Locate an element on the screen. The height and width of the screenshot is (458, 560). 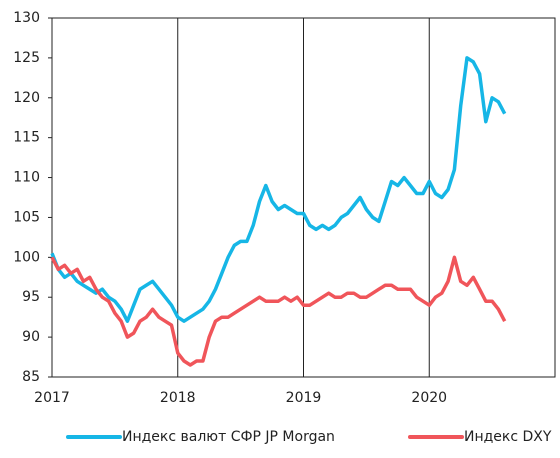
x-tick-label: 2017 is located at coordinates (52, 398).